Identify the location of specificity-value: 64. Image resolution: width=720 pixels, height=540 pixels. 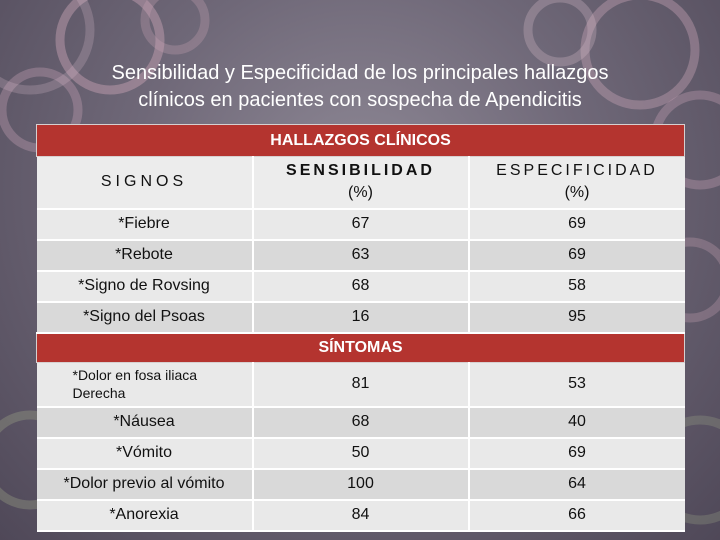
(576, 484).